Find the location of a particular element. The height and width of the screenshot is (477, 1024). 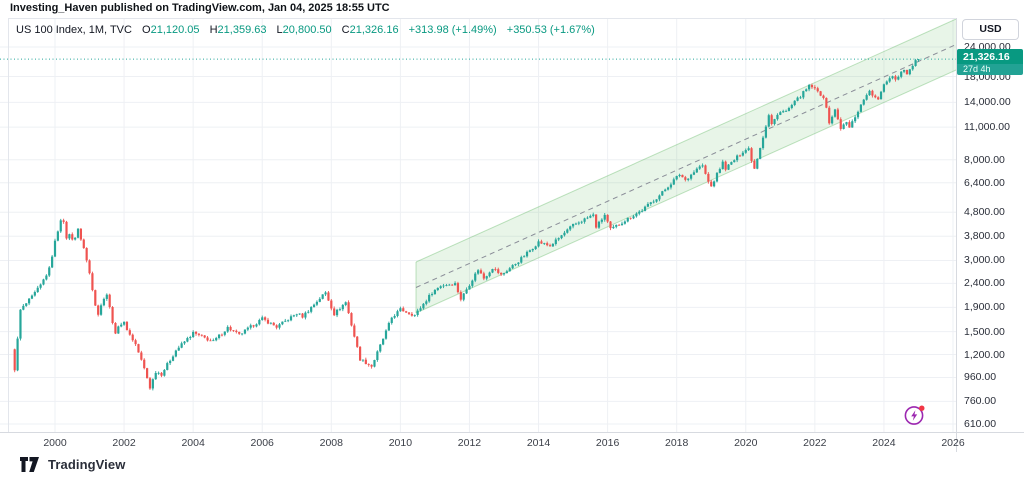

last-price: 21,326.16 is located at coordinates (990, 57).